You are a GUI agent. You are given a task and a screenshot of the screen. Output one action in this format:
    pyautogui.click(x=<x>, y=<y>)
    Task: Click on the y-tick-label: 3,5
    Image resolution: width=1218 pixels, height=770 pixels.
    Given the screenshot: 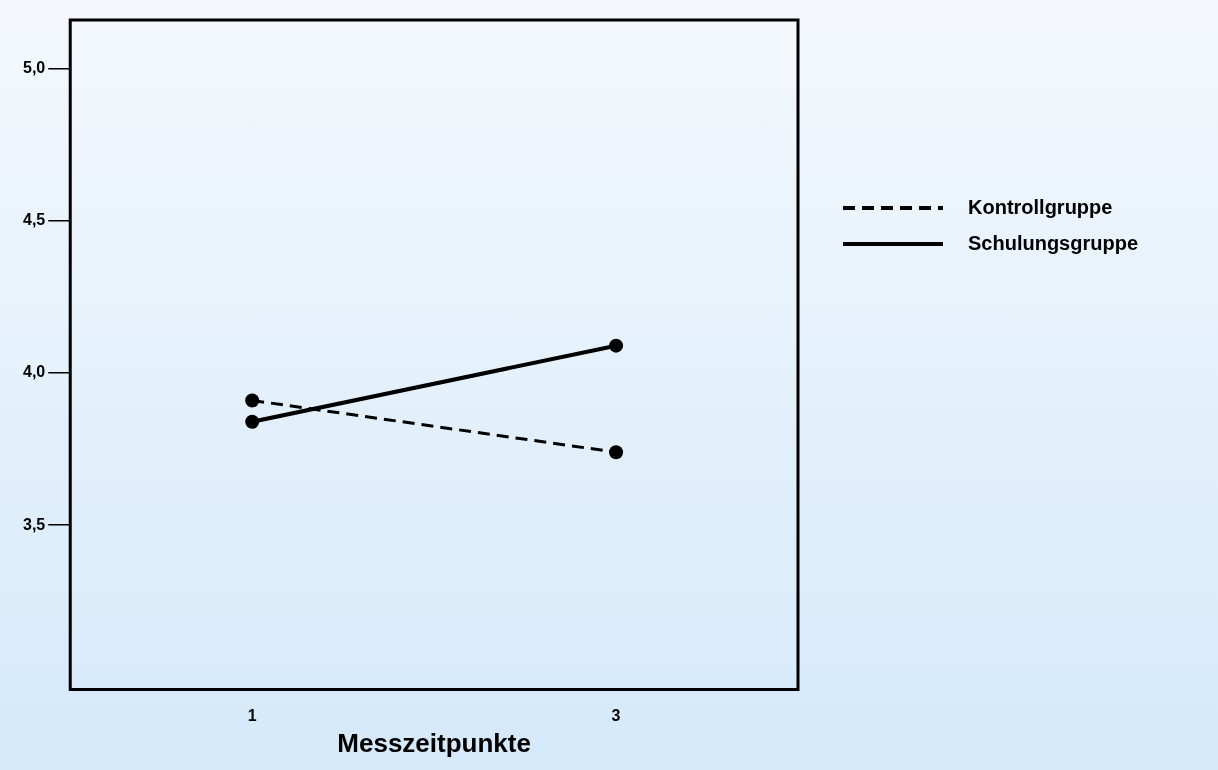 What is the action you would take?
    pyautogui.click(x=34, y=524)
    